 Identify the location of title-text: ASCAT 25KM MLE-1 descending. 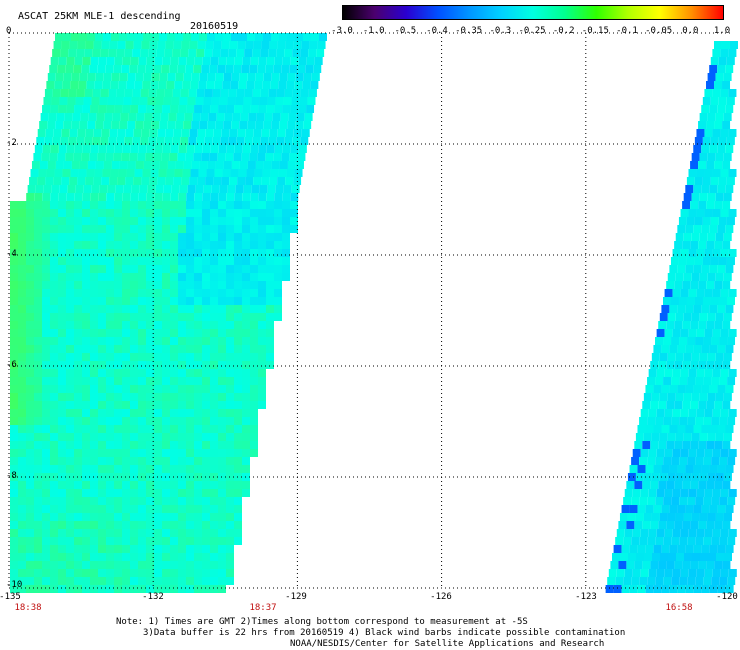
(99, 16).